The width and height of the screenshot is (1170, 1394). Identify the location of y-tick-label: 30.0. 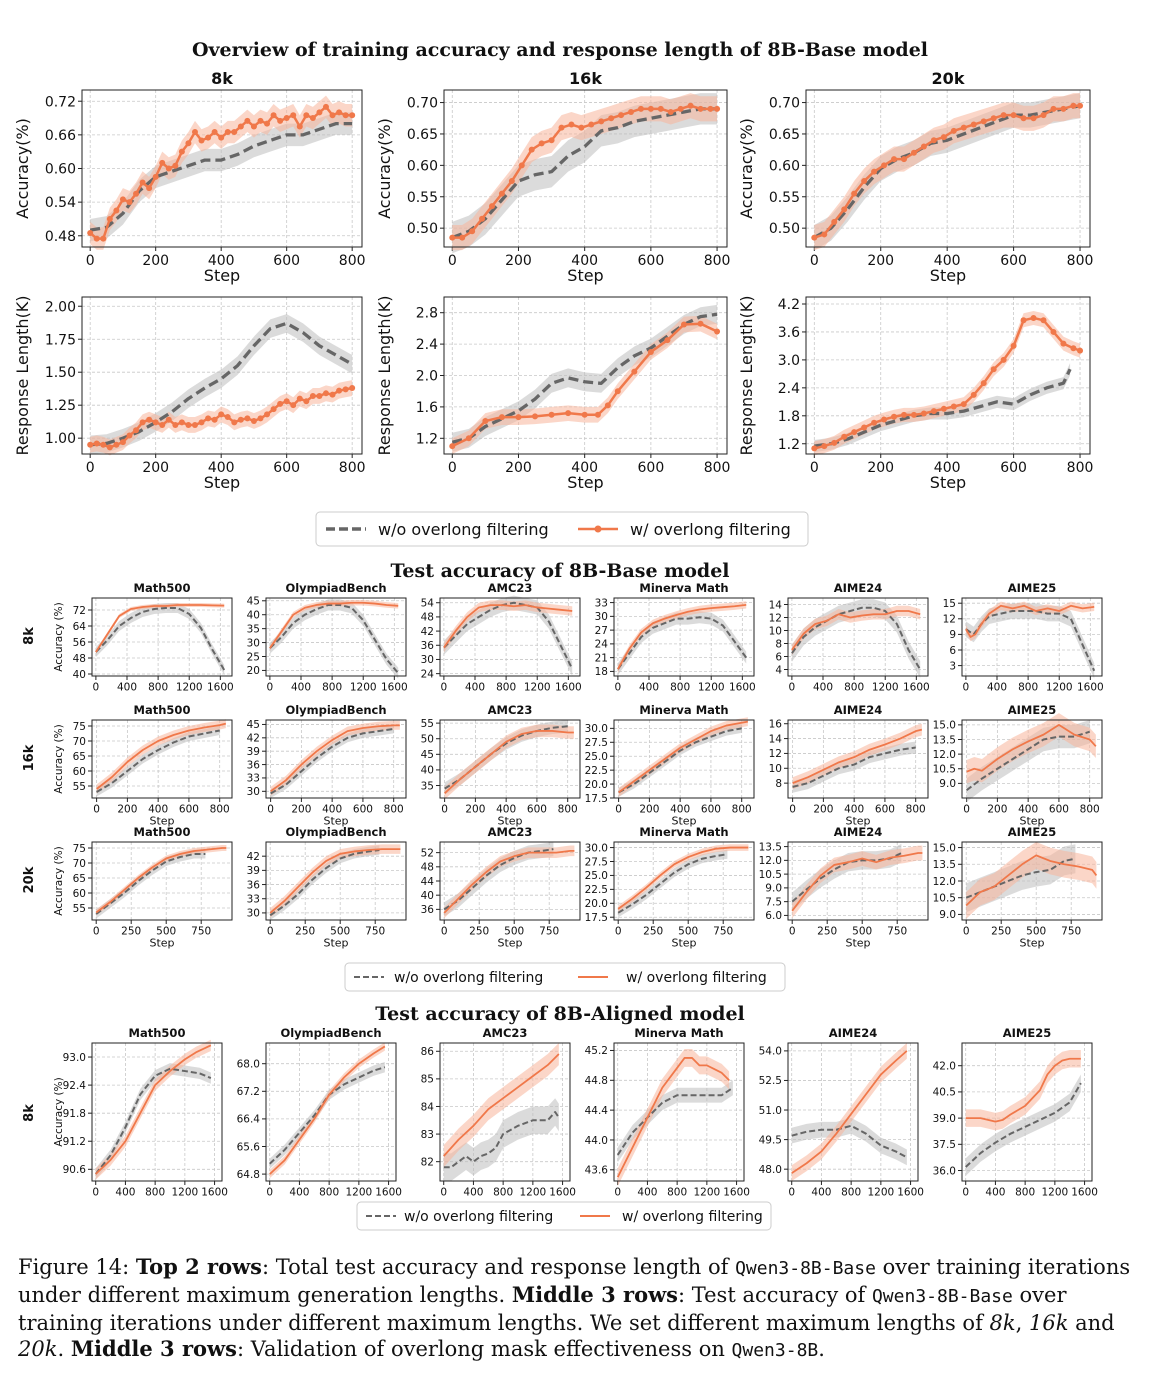
(596, 729).